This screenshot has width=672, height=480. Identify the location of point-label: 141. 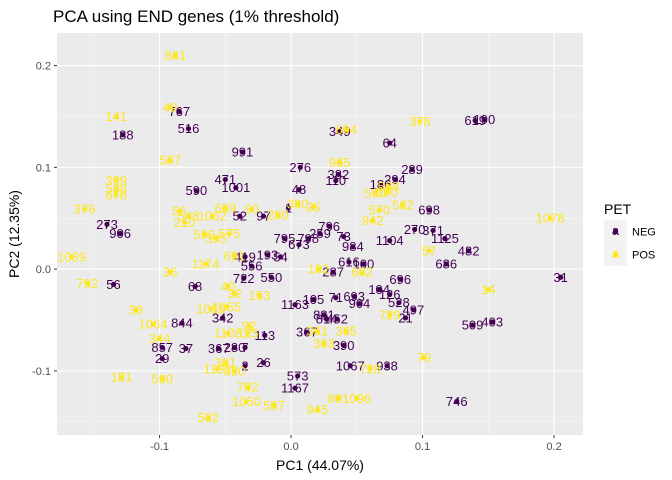
(116, 116).